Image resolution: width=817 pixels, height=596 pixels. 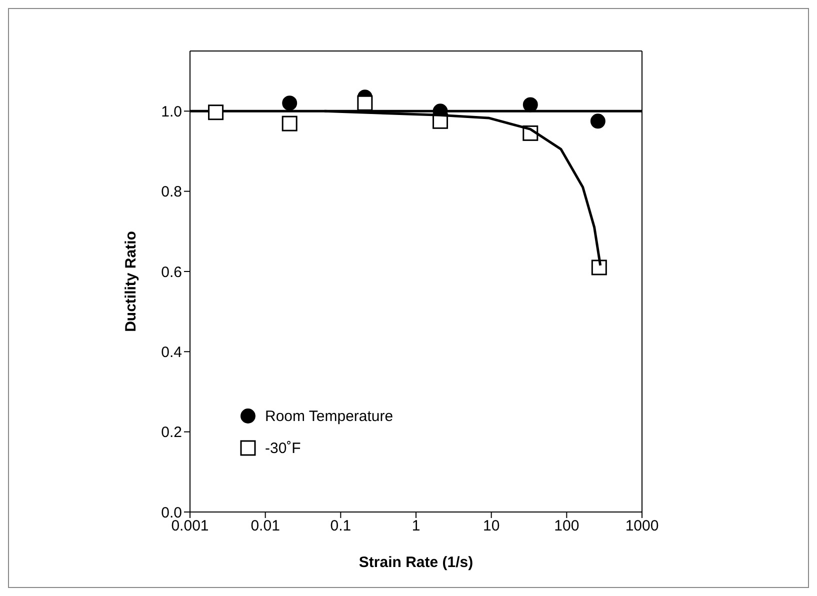 I want to click on x-tick-label: 1, so click(x=416, y=526).